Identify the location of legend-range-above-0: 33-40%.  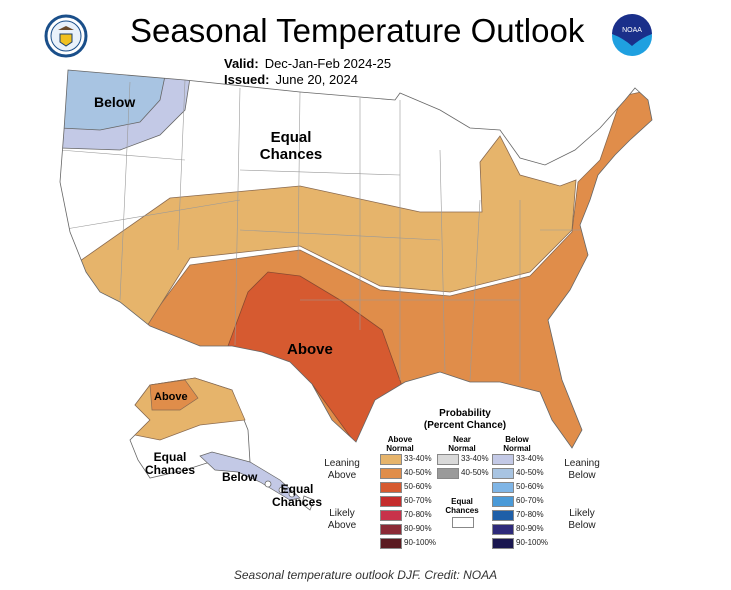
(418, 458).